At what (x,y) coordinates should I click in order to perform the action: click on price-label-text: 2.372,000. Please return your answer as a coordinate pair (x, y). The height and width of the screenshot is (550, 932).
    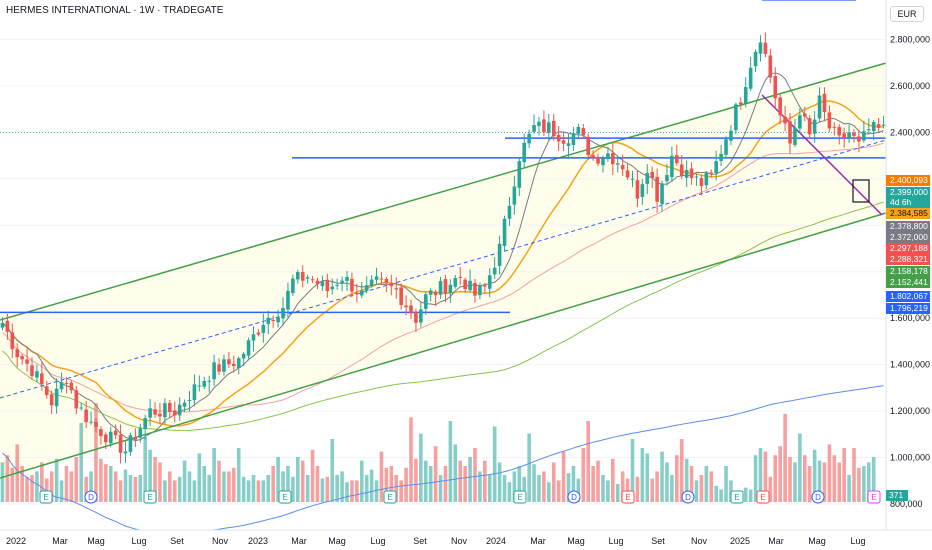
    Looking at the image, I should click on (909, 237).